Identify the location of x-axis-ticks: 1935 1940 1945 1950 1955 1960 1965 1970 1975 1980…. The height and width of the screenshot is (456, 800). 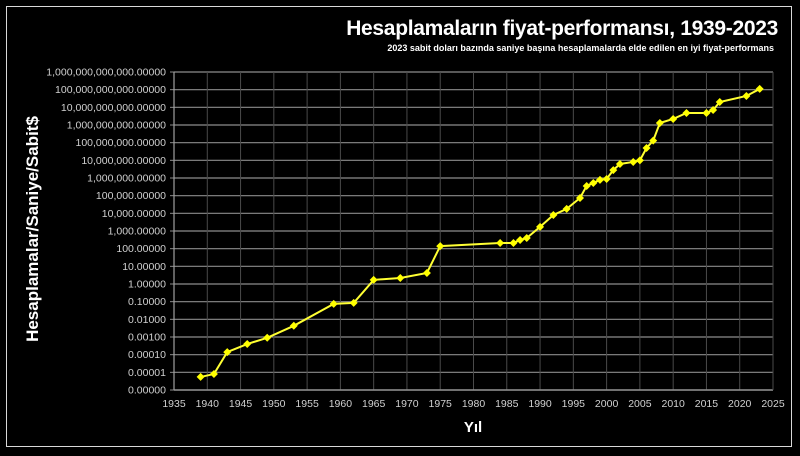
(473, 404).